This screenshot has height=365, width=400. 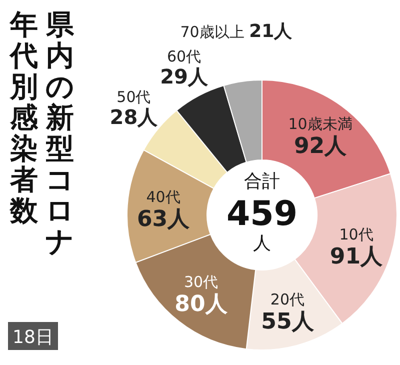 What do you see at coordinates (184, 76) in the screenshot?
I see `data-label: 29人` at bounding box center [184, 76].